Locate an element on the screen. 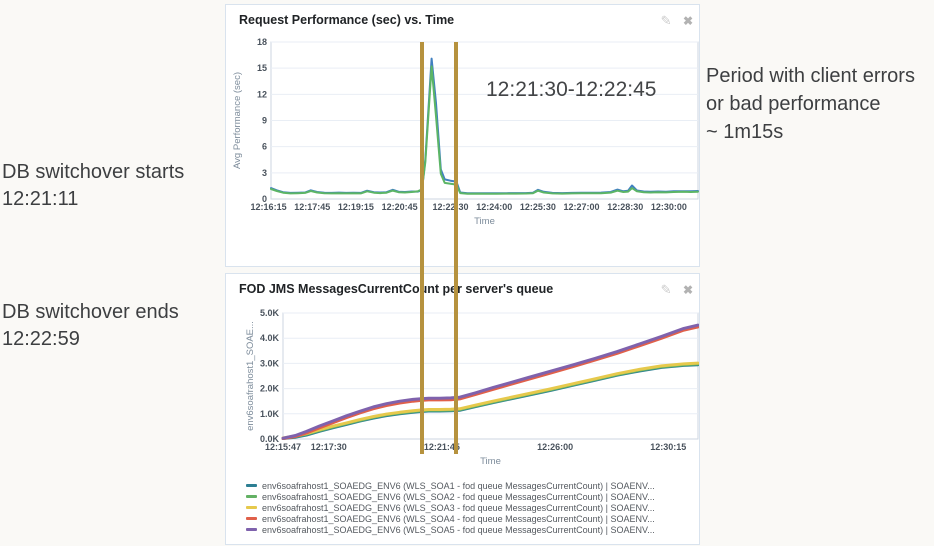  x-tick-label: 12:27:00 is located at coordinates (582, 207).